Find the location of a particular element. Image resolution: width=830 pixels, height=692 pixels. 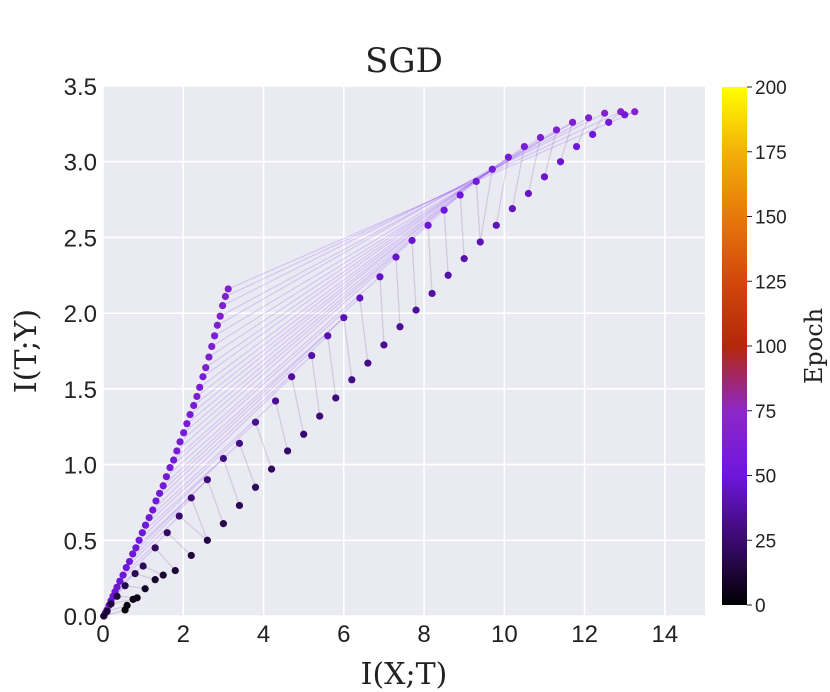

y-tick-label: 0.0 is located at coordinates (80, 617).